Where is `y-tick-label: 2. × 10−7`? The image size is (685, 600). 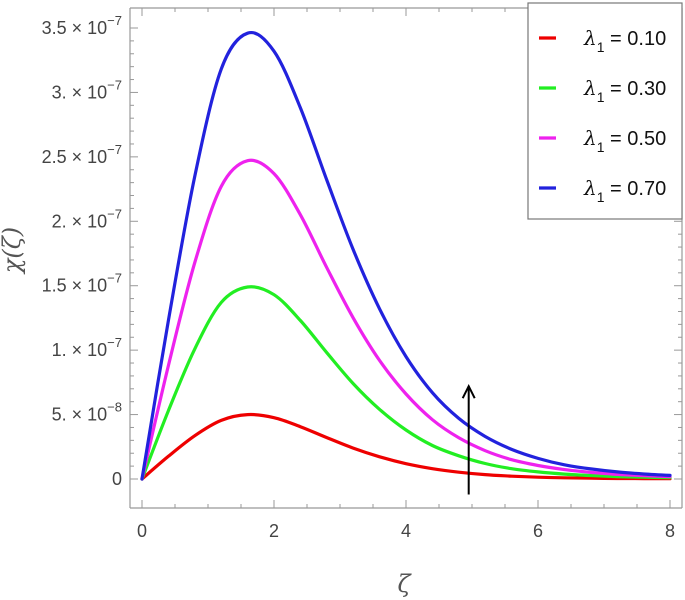
y-tick-label: 2. × 10−7 is located at coordinates (87, 218).